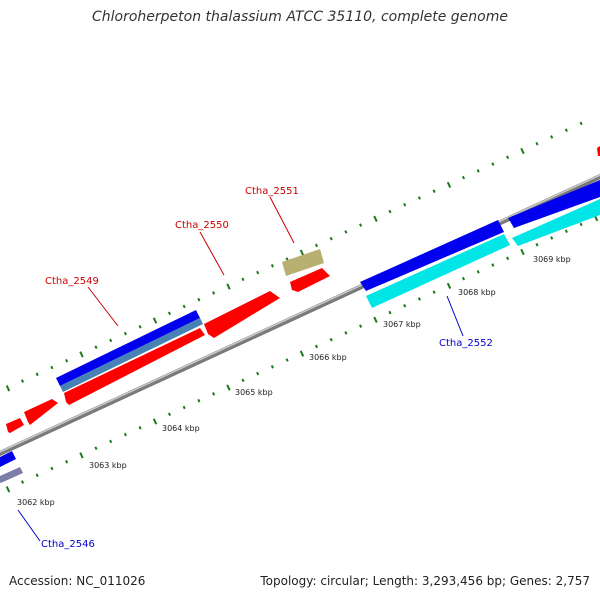  Describe the element at coordinates (402, 324) in the screenshot. I see `scale-label-3067: 3067 kbp` at that location.